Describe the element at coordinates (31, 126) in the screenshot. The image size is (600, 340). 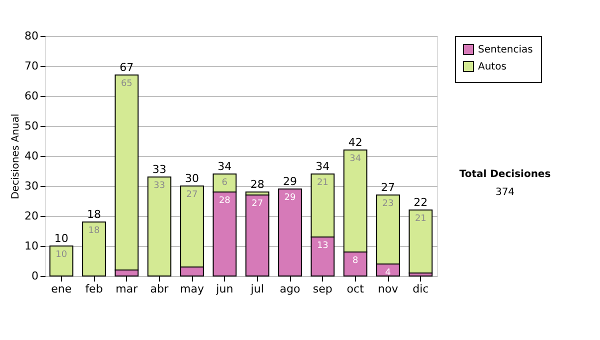
I see `y-tick-label: 50` at that location.